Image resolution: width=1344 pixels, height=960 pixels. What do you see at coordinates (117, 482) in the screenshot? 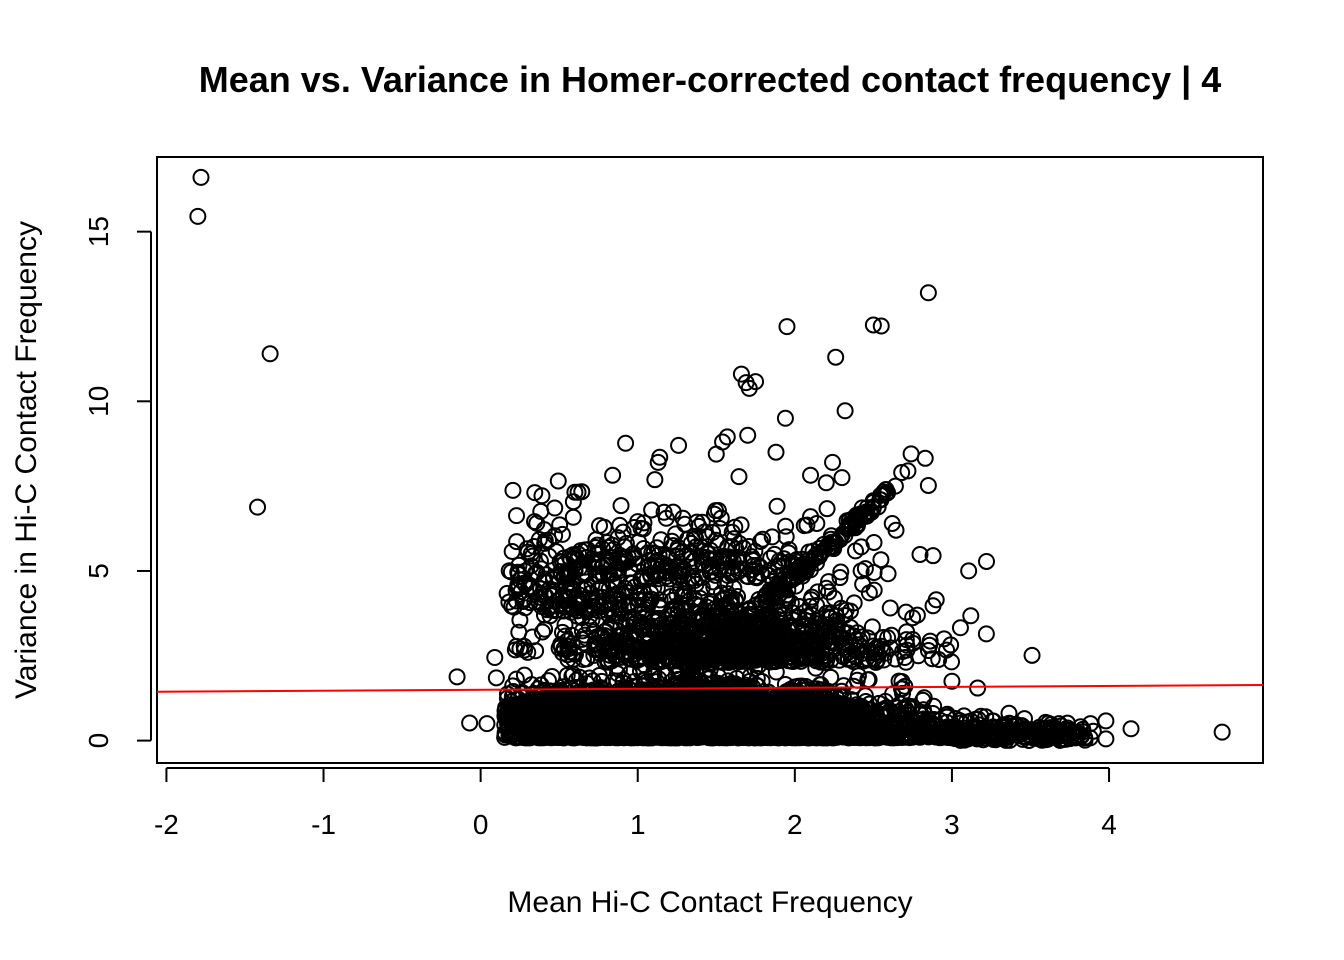
I see `y-axis: 0 5 10 15` at bounding box center [117, 482].